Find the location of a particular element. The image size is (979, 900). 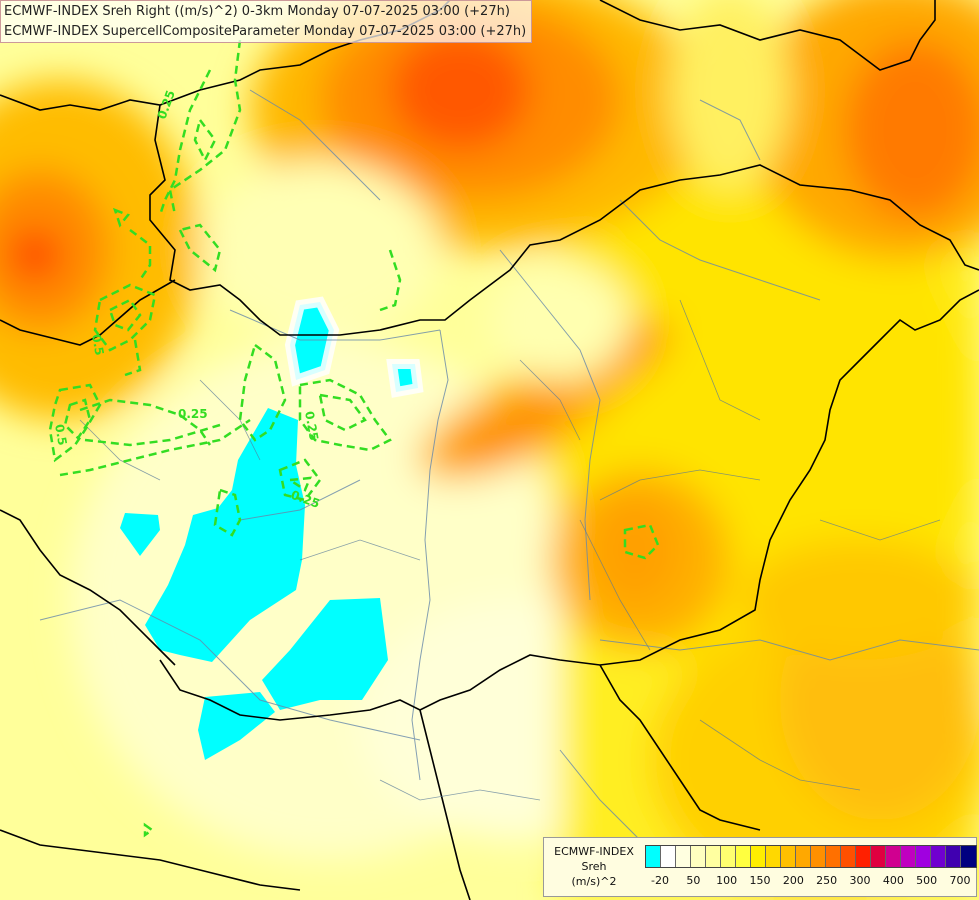

legend-title-line: (m/s)^2 is located at coordinates (594, 881).